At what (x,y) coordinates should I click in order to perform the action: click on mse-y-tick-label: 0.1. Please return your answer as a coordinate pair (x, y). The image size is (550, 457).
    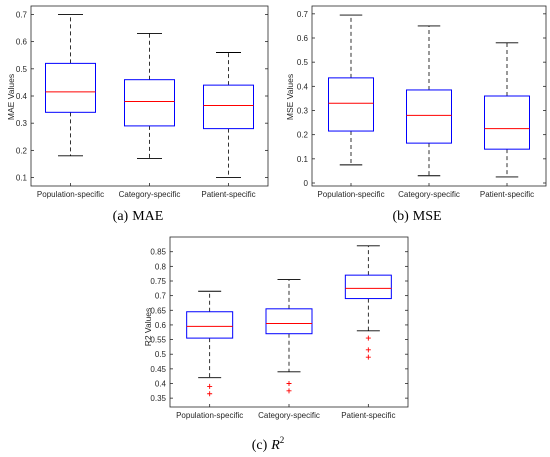
    Looking at the image, I should click on (303, 159).